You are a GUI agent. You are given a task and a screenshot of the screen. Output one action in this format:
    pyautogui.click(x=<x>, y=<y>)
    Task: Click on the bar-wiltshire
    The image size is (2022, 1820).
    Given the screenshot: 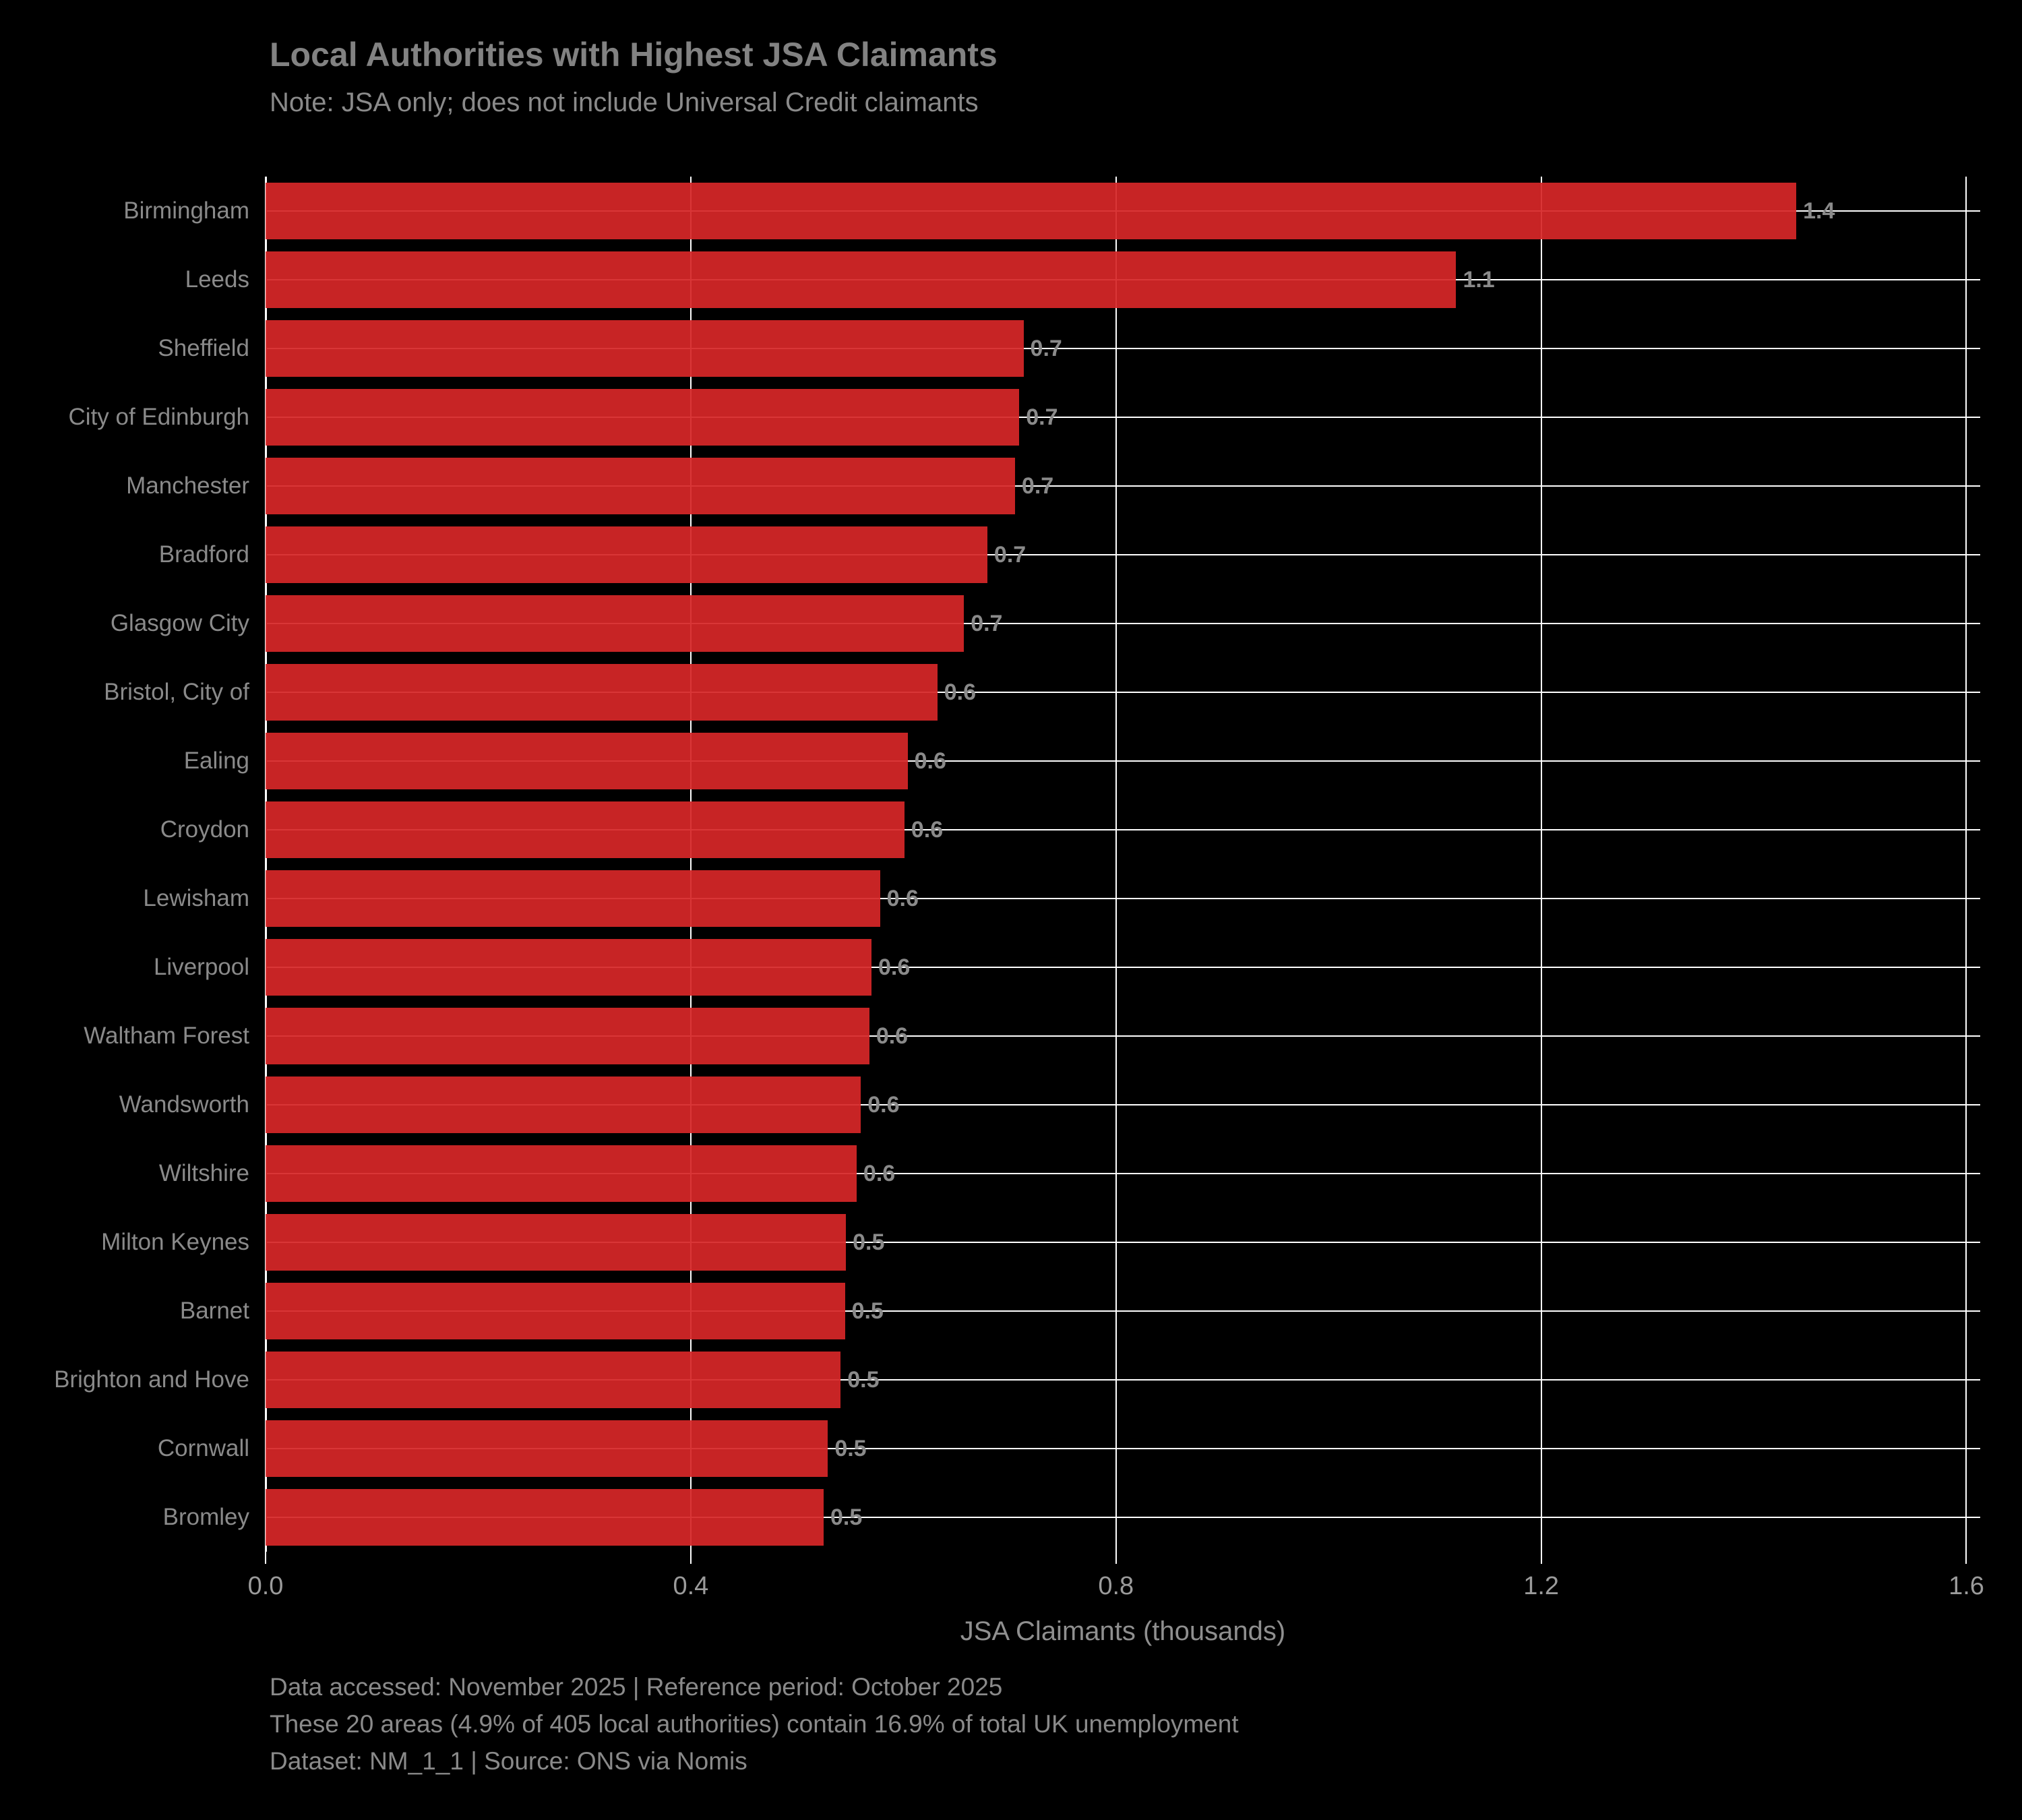 What is the action you would take?
    pyautogui.click(x=561, y=1173)
    